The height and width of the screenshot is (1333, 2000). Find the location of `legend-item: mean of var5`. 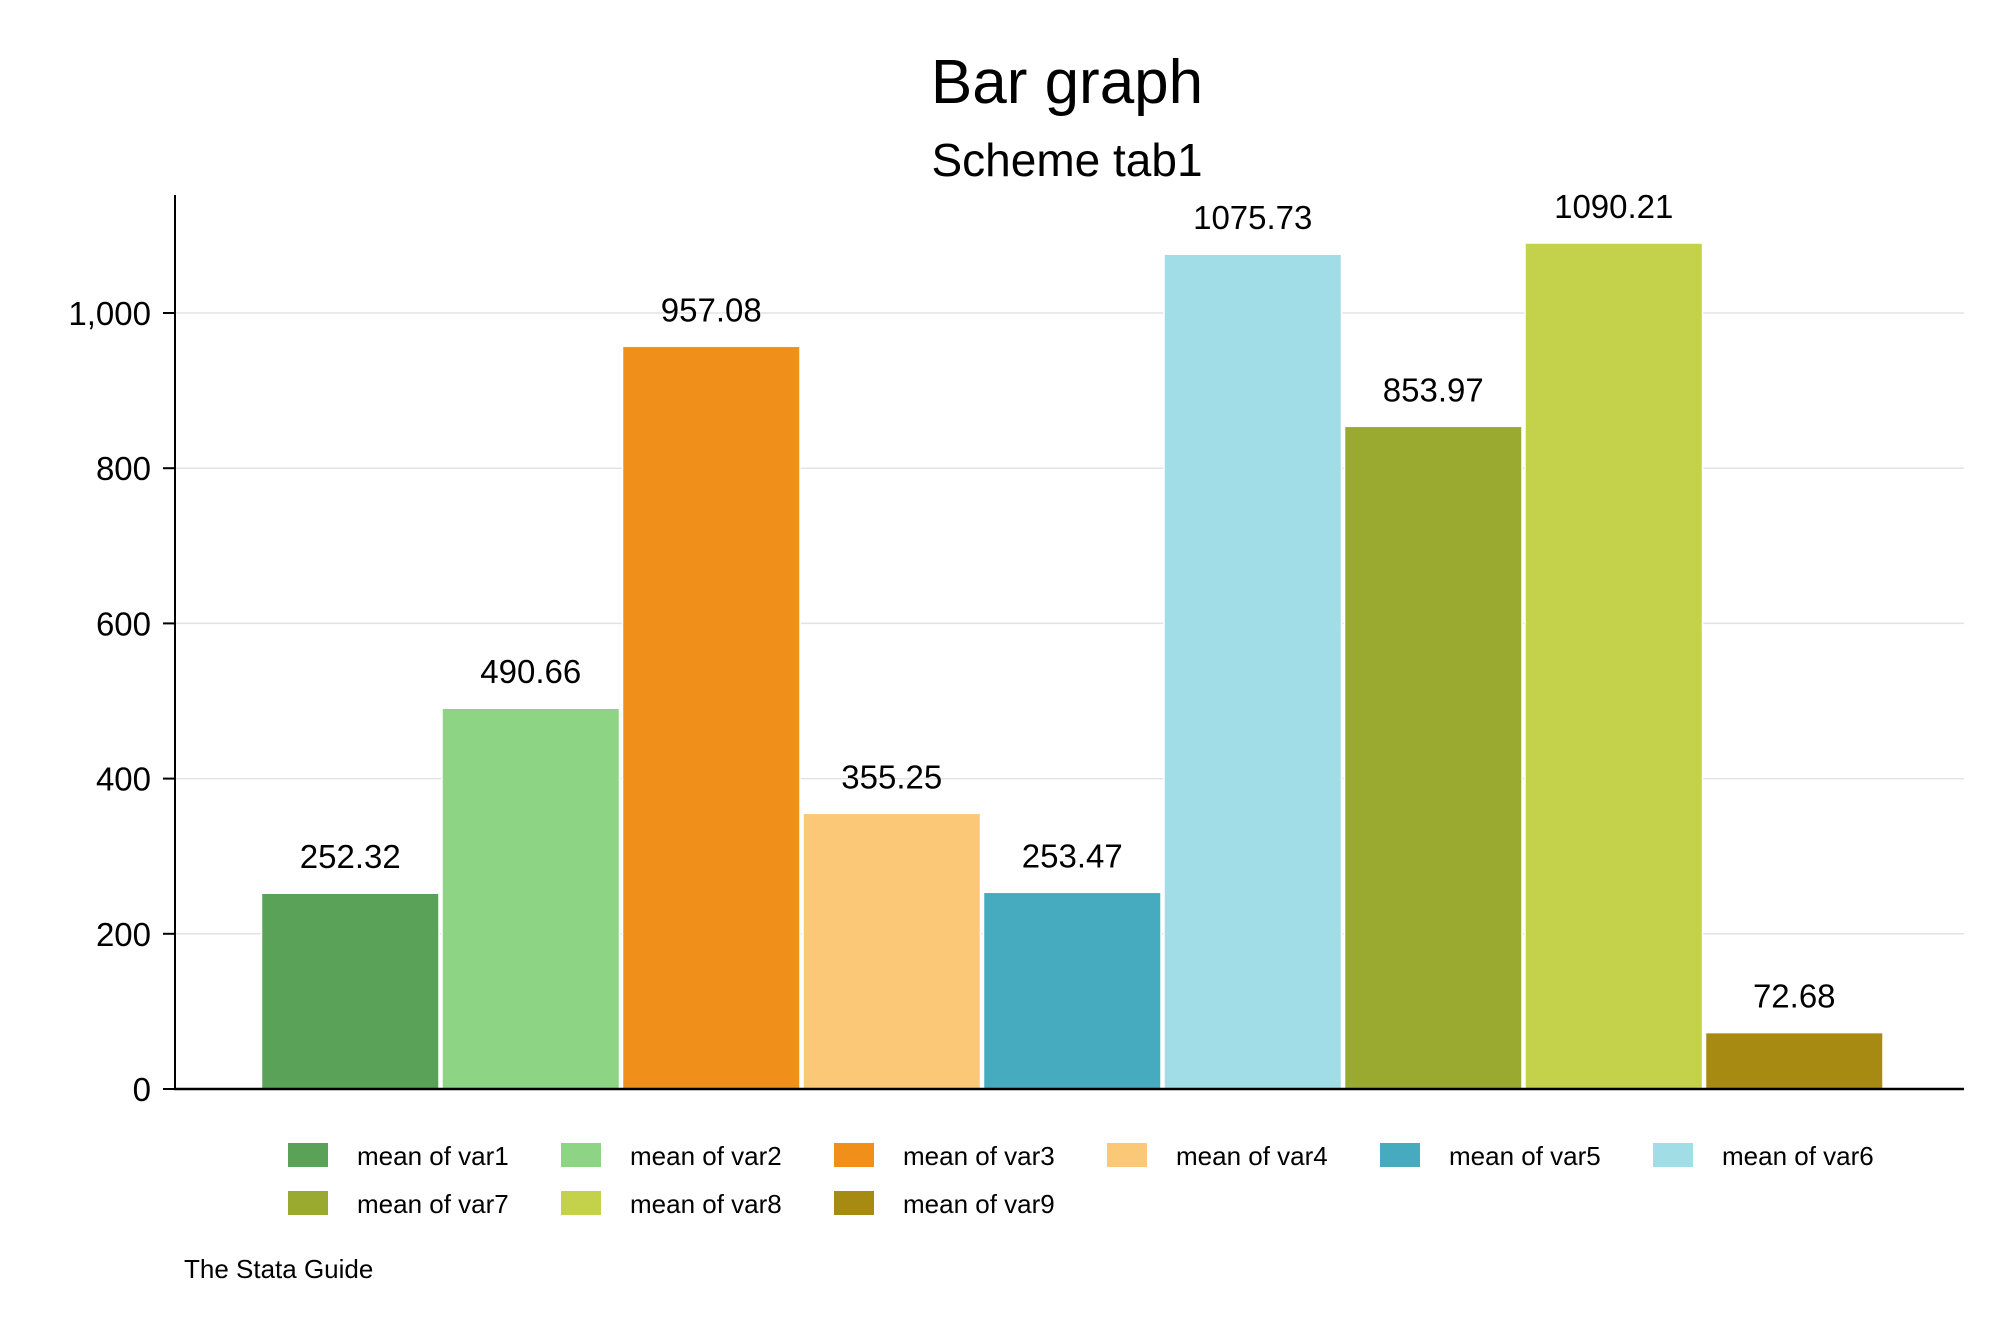

legend-item: mean of var5 is located at coordinates (1490, 1156).